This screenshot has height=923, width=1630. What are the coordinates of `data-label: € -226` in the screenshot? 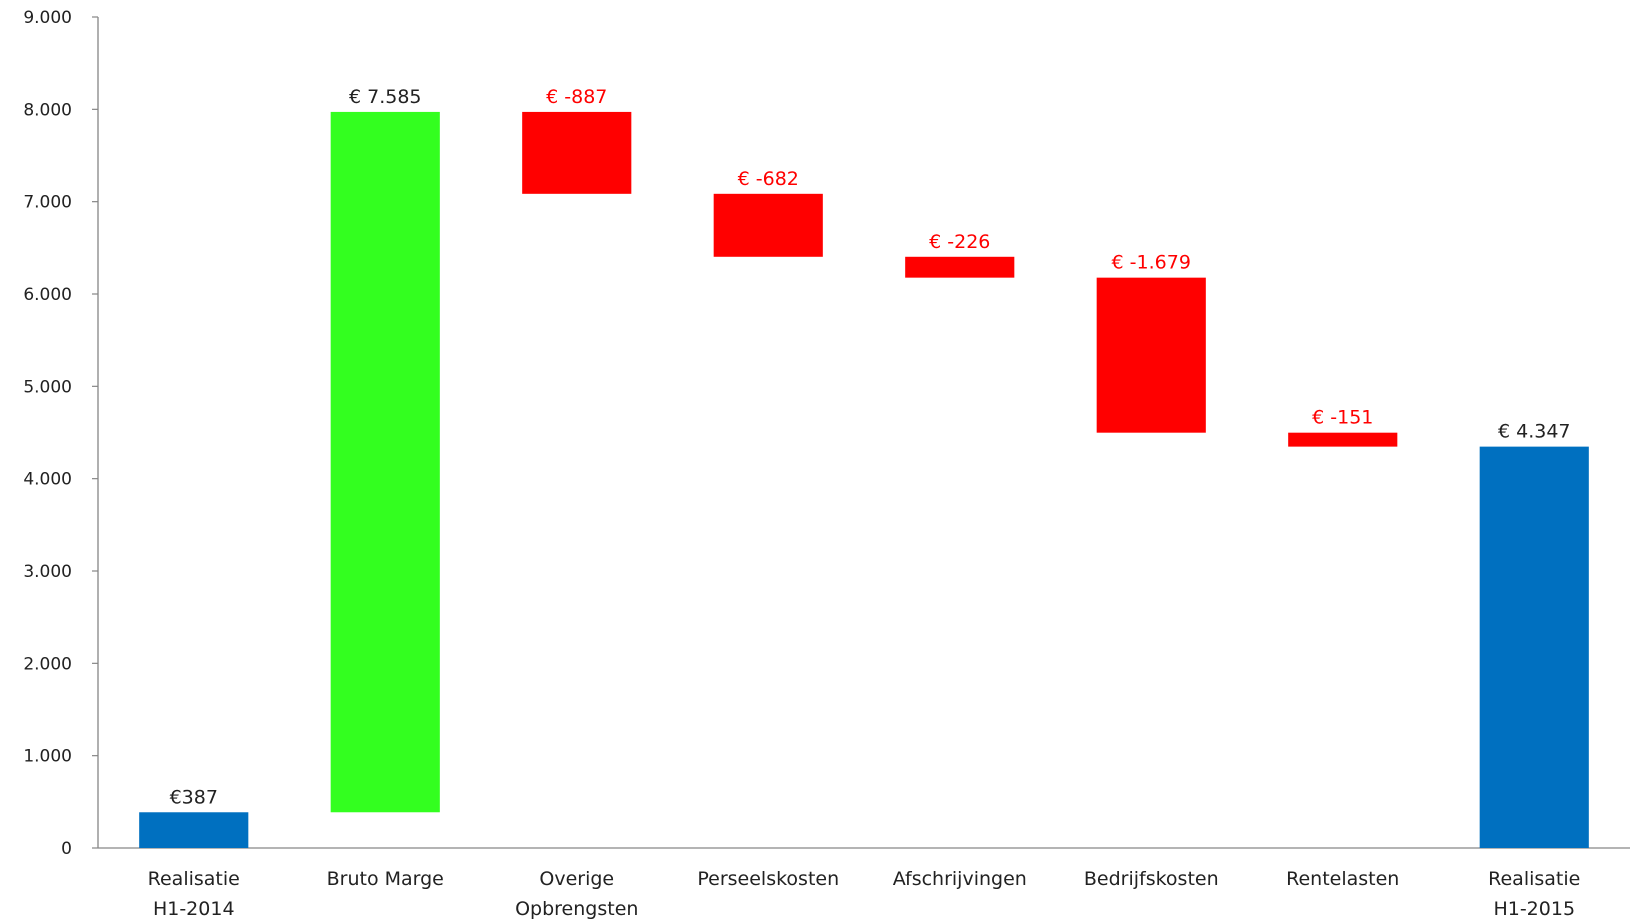 It's located at (959, 242).